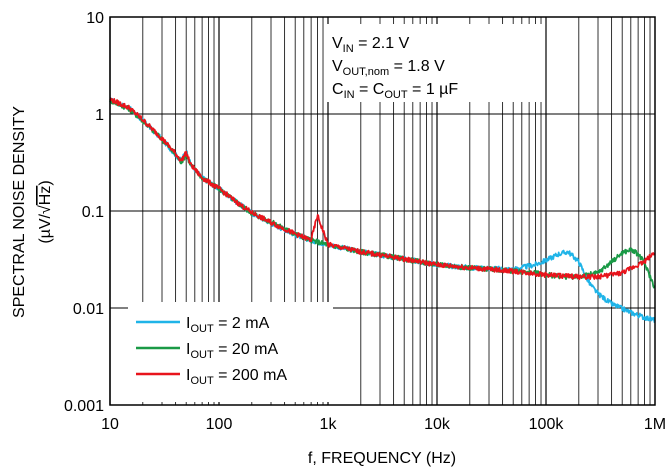 This screenshot has width=672, height=470. Describe the element at coordinates (95, 18) in the screenshot. I see `y-tick-label: 10` at that location.